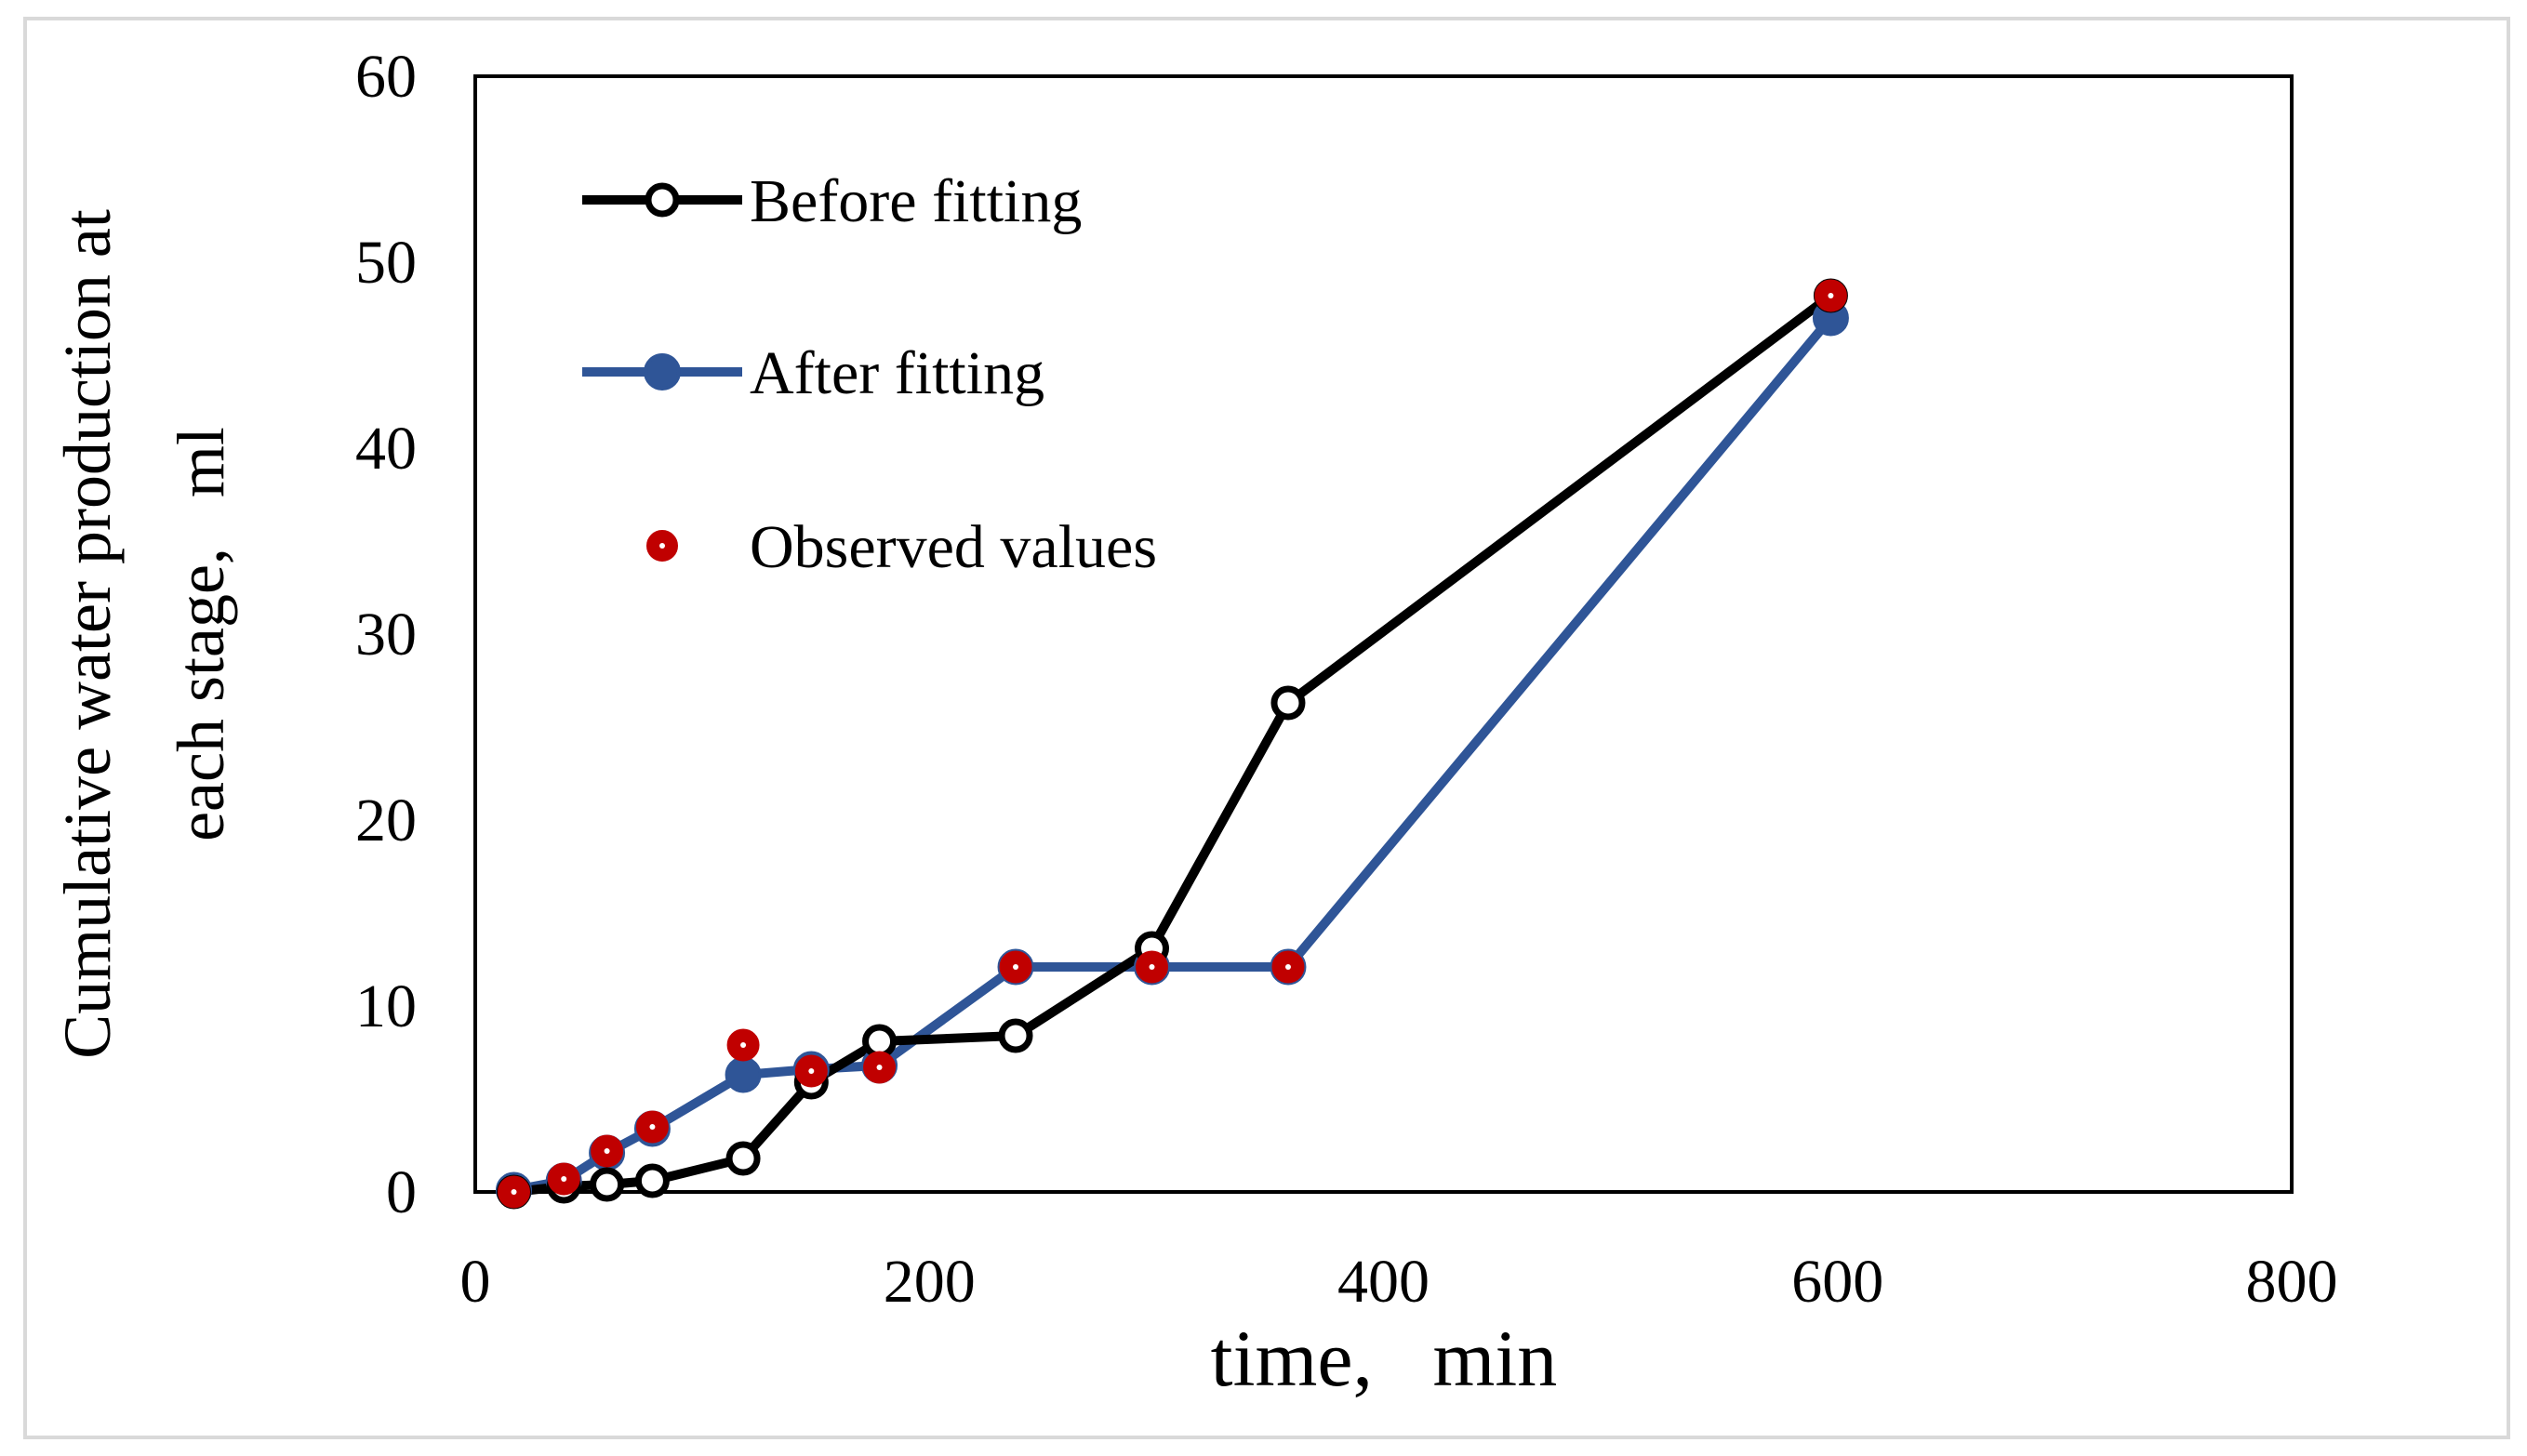 The height and width of the screenshot is (1456, 2527). I want to click on x-tick-label: 800, so click(2292, 1282).